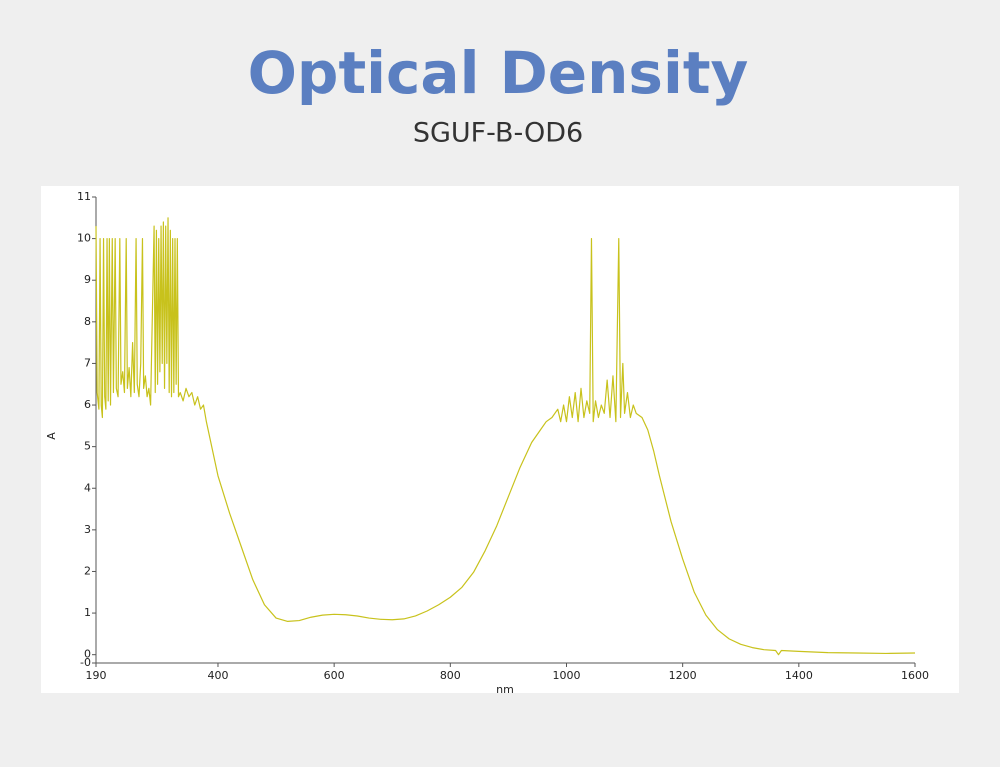 The height and width of the screenshot is (767, 1000). I want to click on y-tick-label: 1, so click(87, 612).